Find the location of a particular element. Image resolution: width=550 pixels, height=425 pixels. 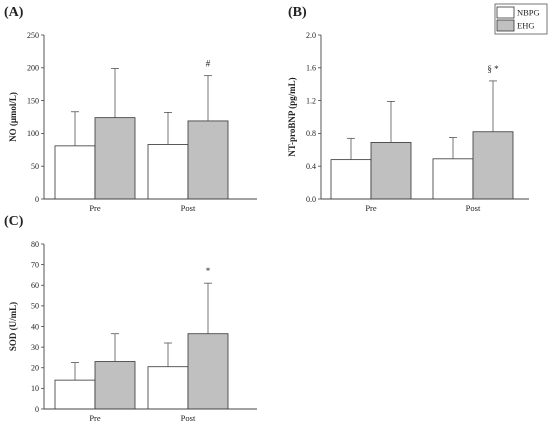

y-tick-label: 2.0 is located at coordinates (311, 35).